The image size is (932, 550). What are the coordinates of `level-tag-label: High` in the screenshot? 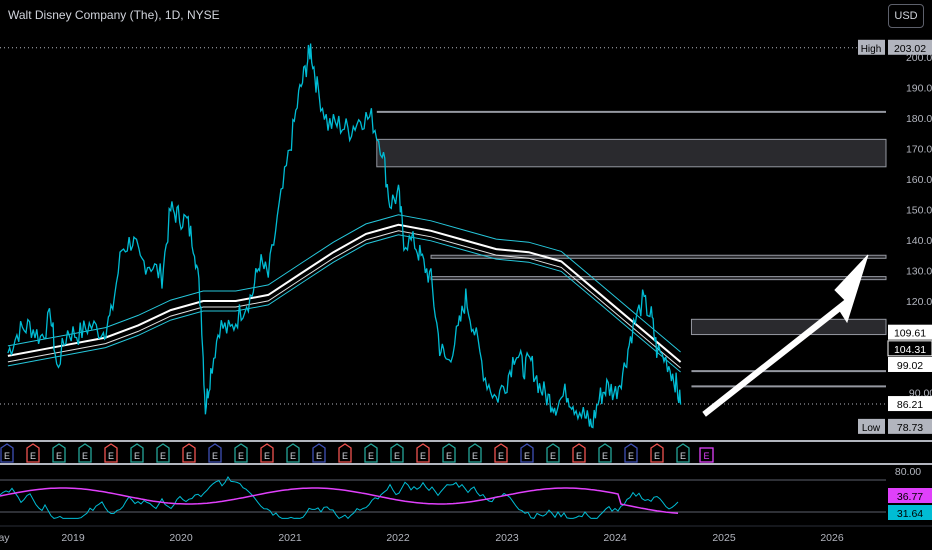 It's located at (871, 49).